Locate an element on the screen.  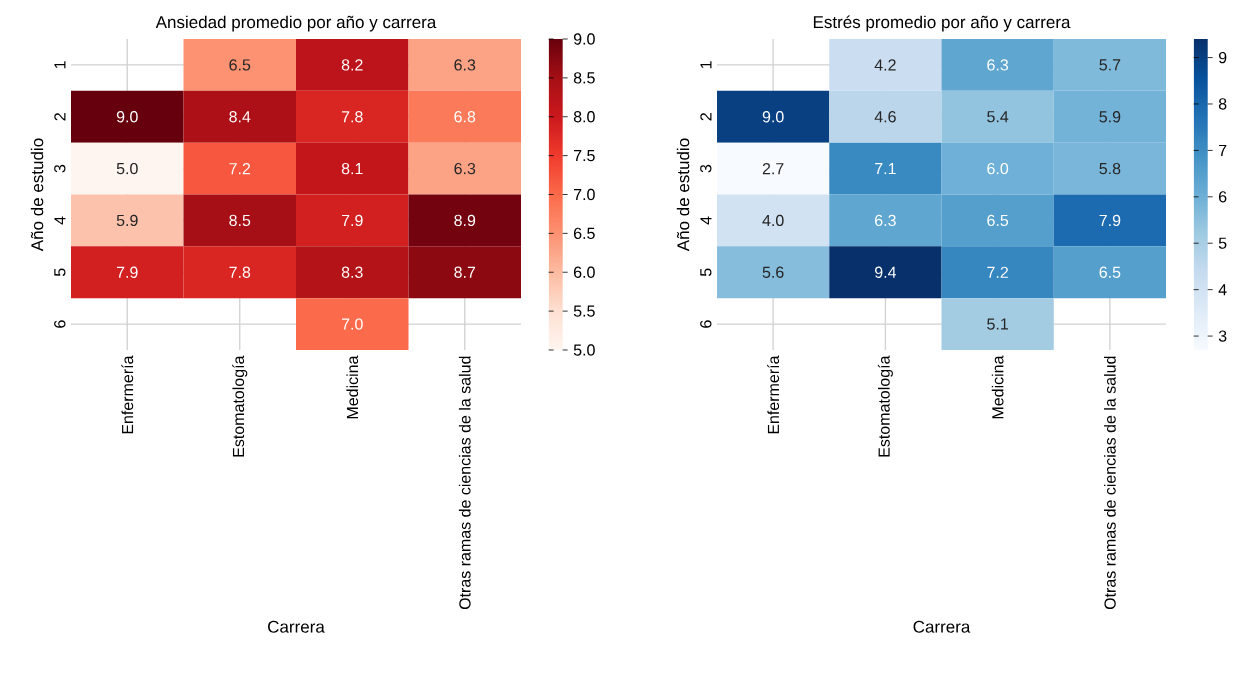
data-label: 5.6 is located at coordinates (773, 272).